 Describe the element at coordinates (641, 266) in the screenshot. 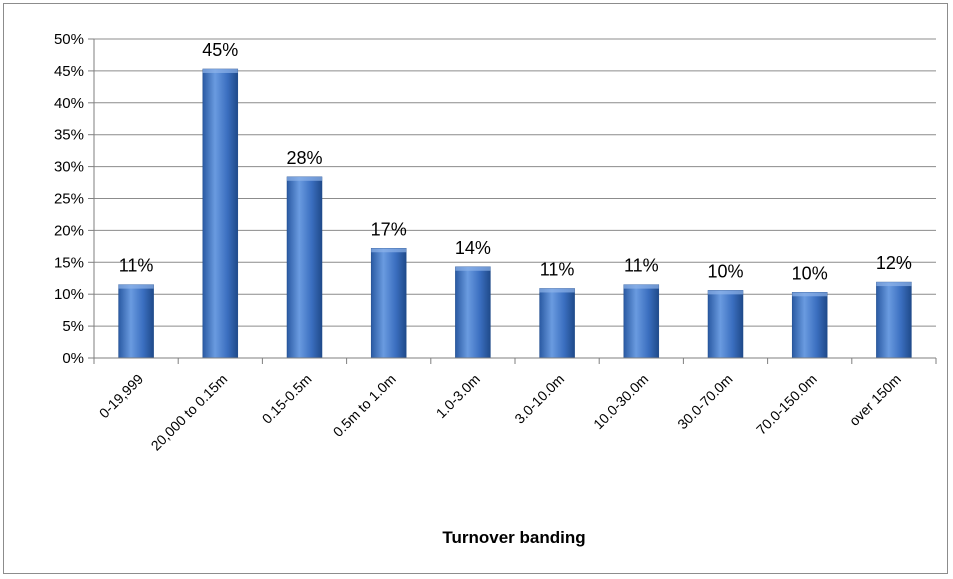

I see `data-label-7: 11%` at that location.